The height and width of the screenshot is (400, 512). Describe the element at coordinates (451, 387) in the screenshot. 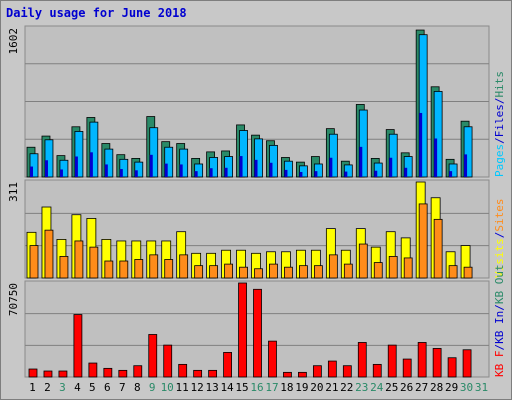

I see `x-tick-label: 29` at that location.